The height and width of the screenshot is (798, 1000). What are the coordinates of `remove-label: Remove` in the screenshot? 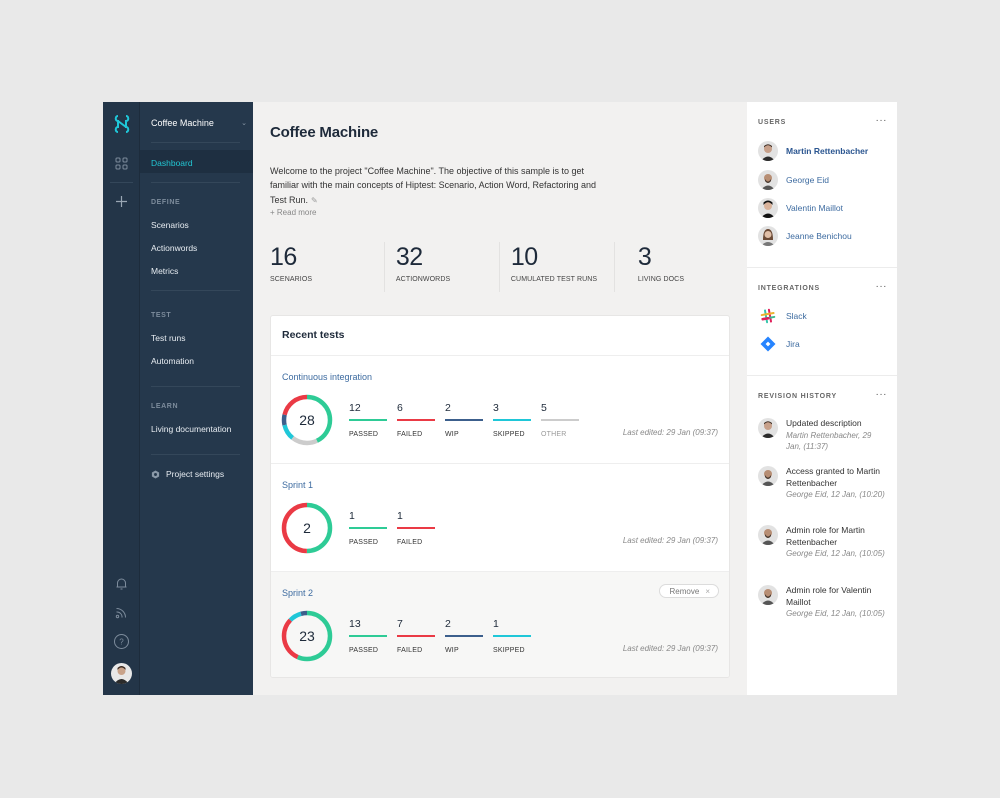 It's located at (684, 591).